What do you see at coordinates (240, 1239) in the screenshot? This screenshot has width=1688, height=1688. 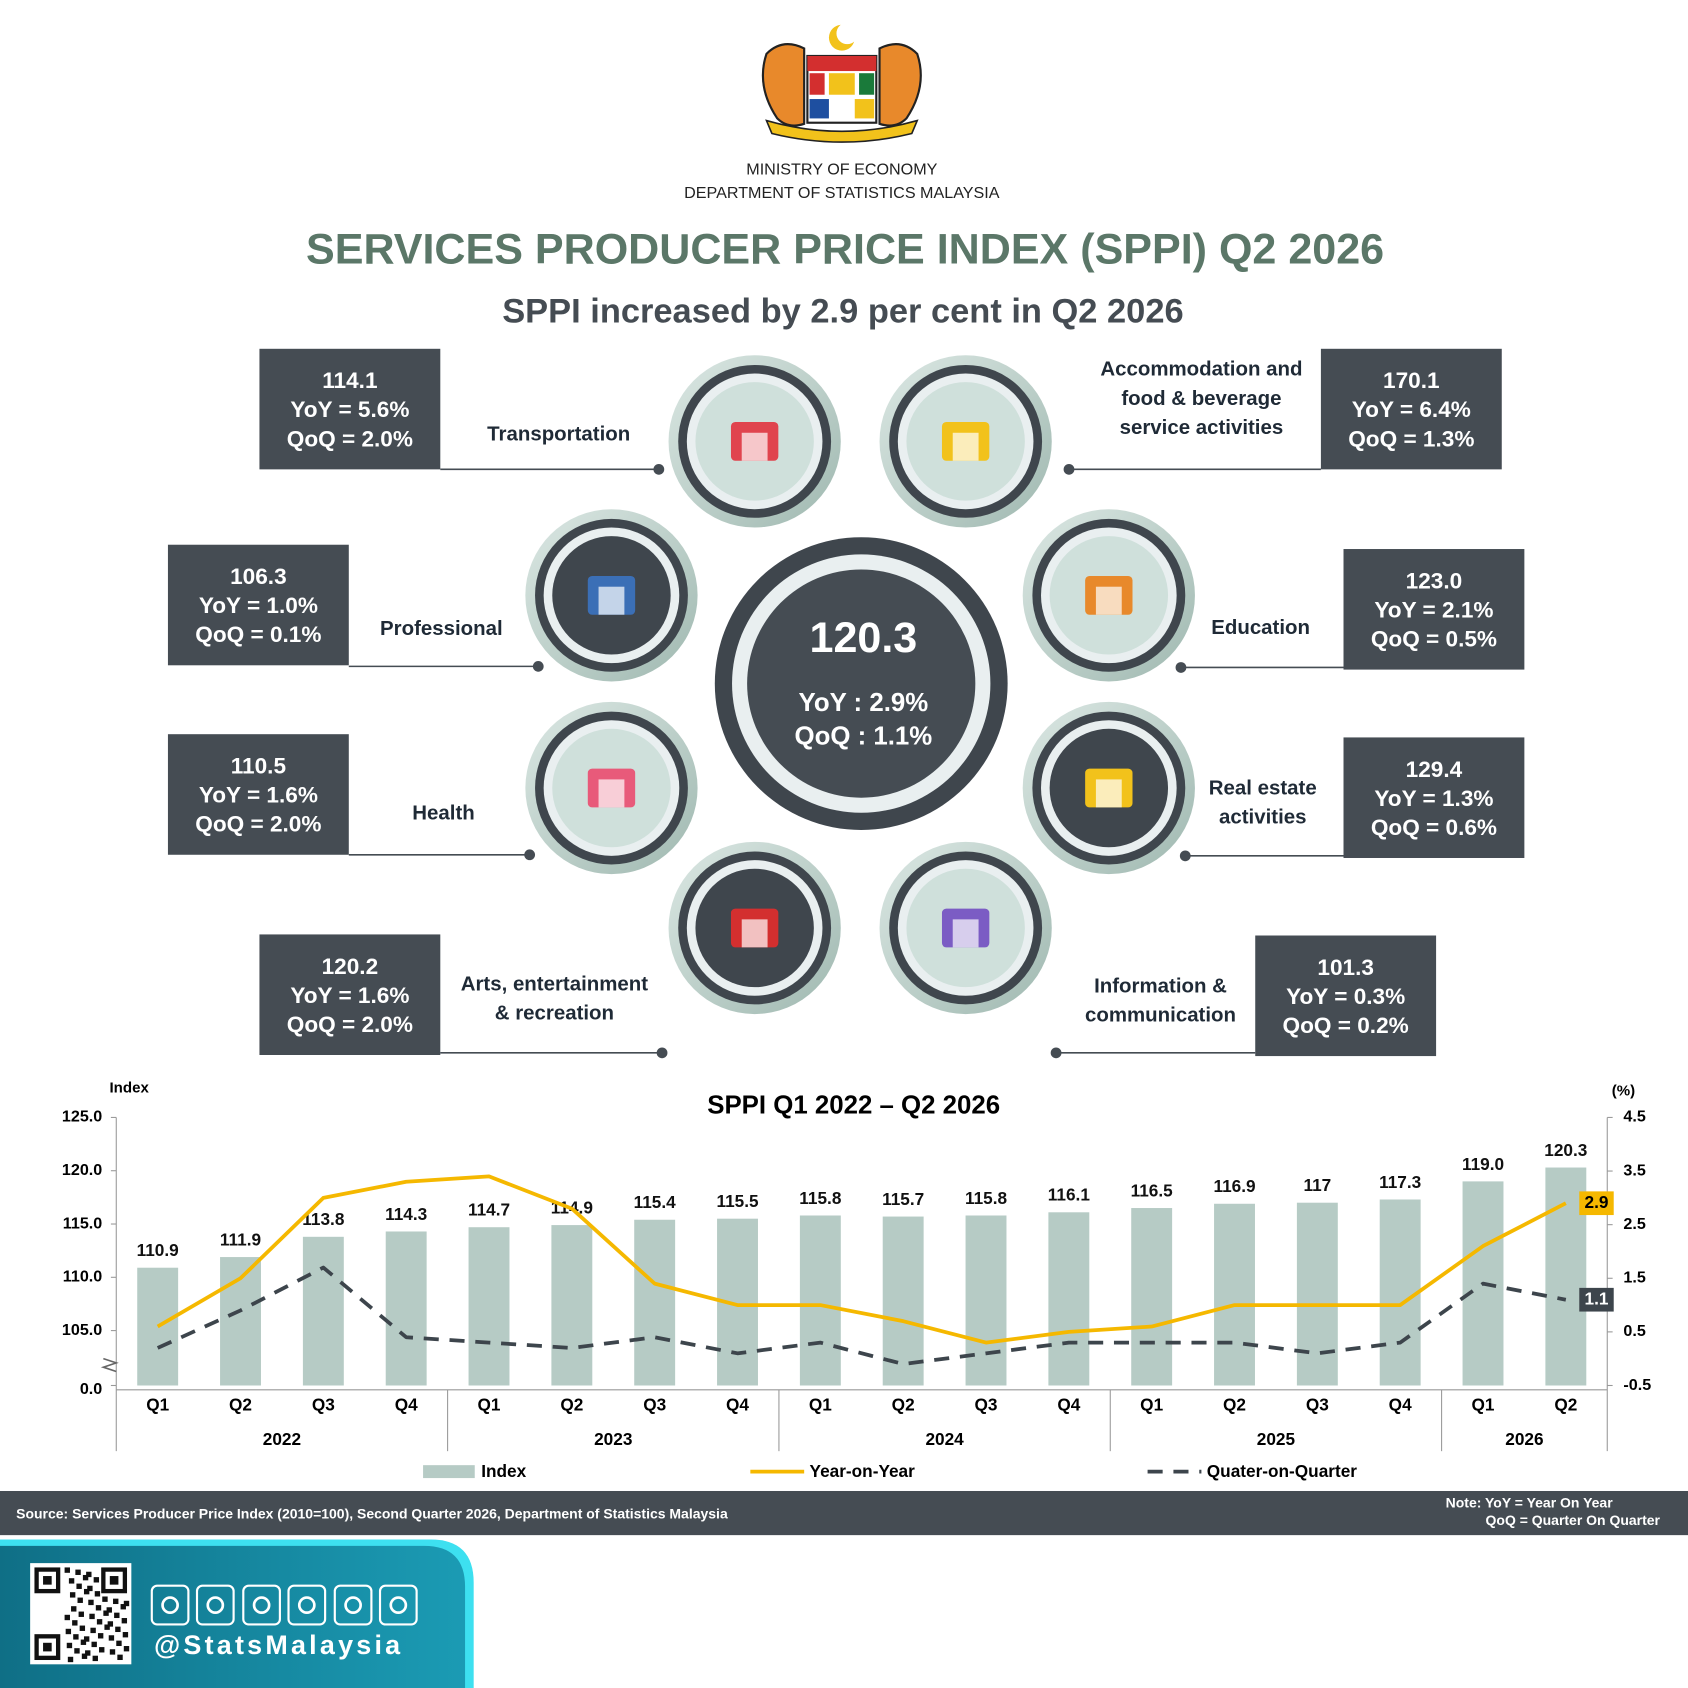 I see `bar-label: 111.9` at bounding box center [240, 1239].